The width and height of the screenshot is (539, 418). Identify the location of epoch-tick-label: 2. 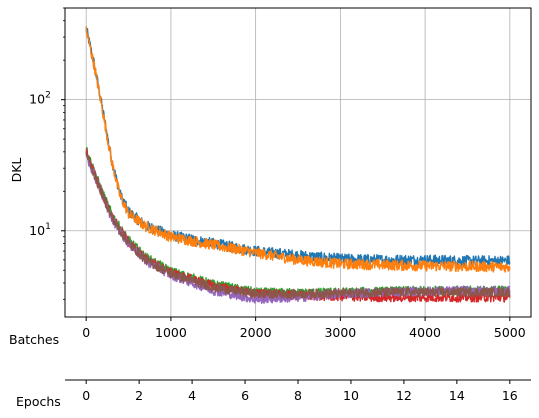
(139, 395).